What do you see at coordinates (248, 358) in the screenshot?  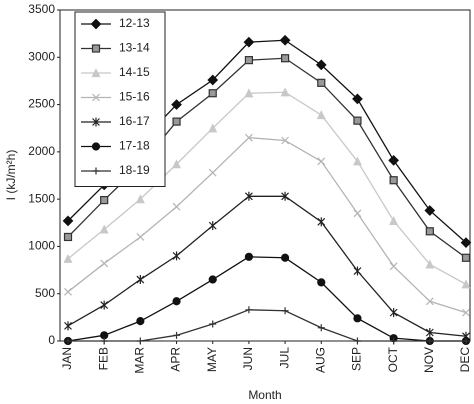 I see `x-tick-label: JUN` at bounding box center [248, 358].